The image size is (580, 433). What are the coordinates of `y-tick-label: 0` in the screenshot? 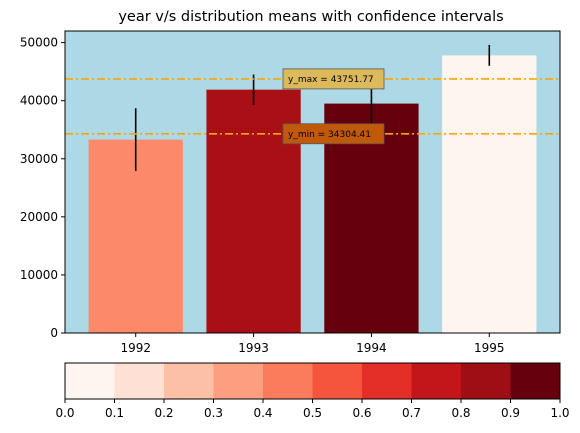 It's located at (54, 333).